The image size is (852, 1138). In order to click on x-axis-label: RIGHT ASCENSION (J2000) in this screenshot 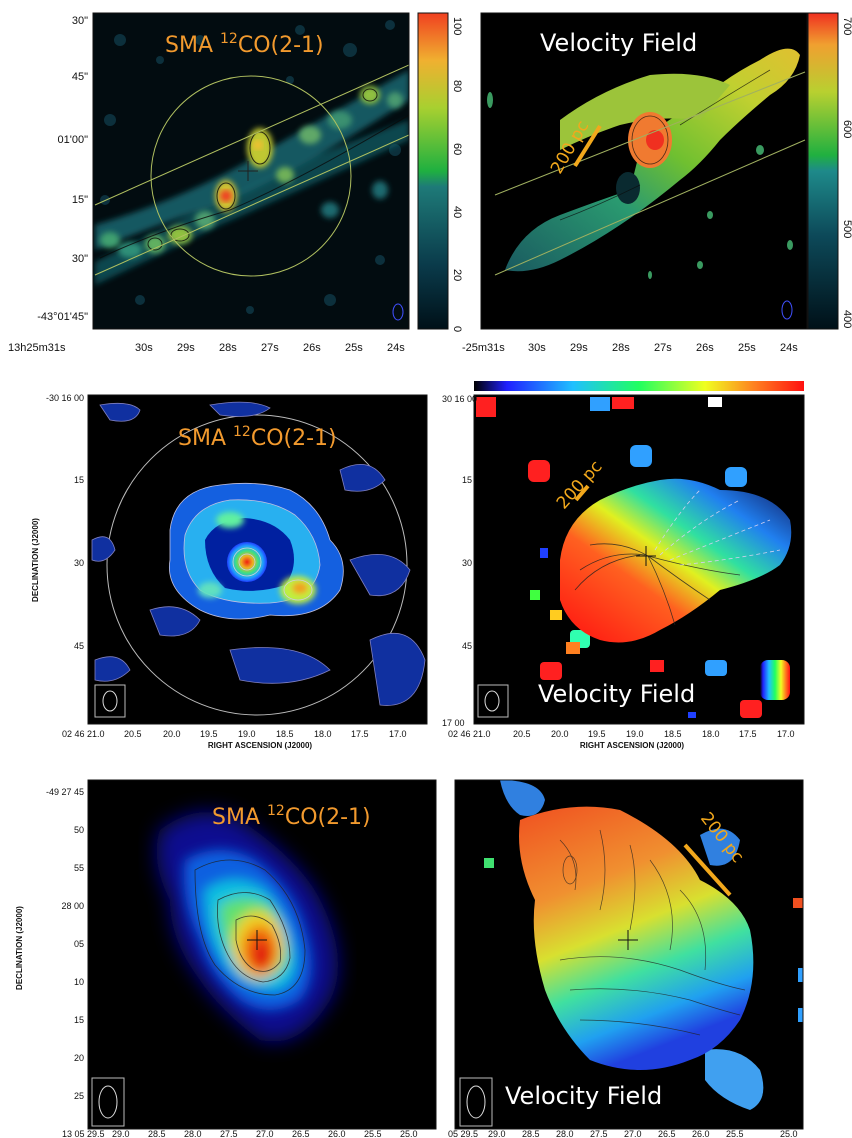, I will do `click(260, 745)`.